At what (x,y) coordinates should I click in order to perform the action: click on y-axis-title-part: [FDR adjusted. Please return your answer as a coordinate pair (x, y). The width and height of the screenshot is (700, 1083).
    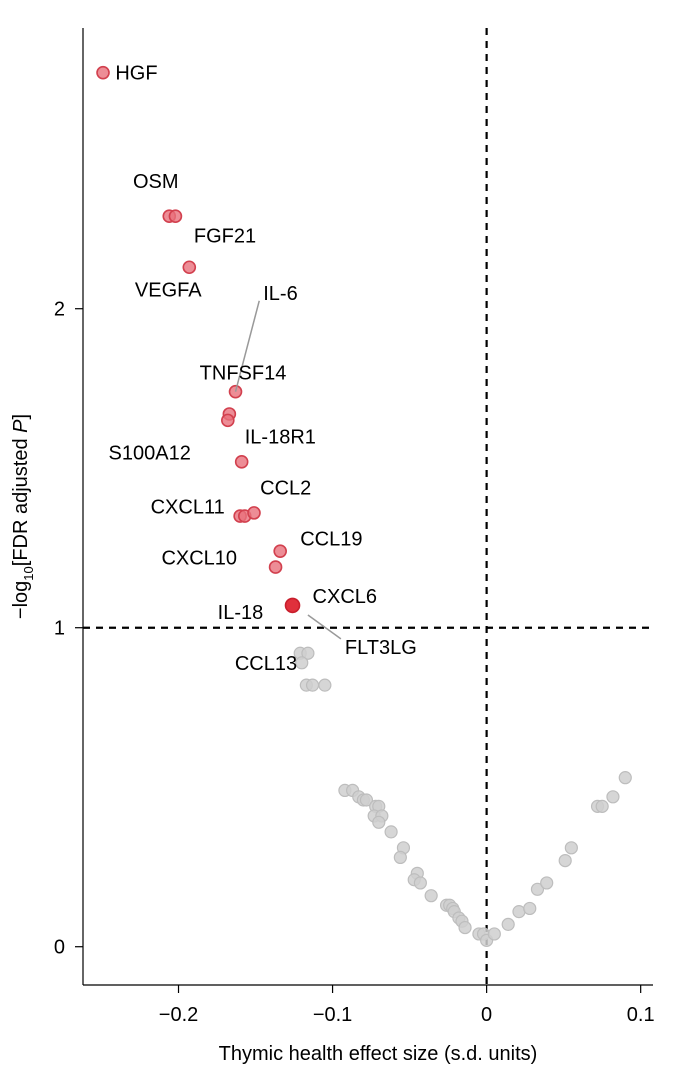
    Looking at the image, I should click on (21, 499).